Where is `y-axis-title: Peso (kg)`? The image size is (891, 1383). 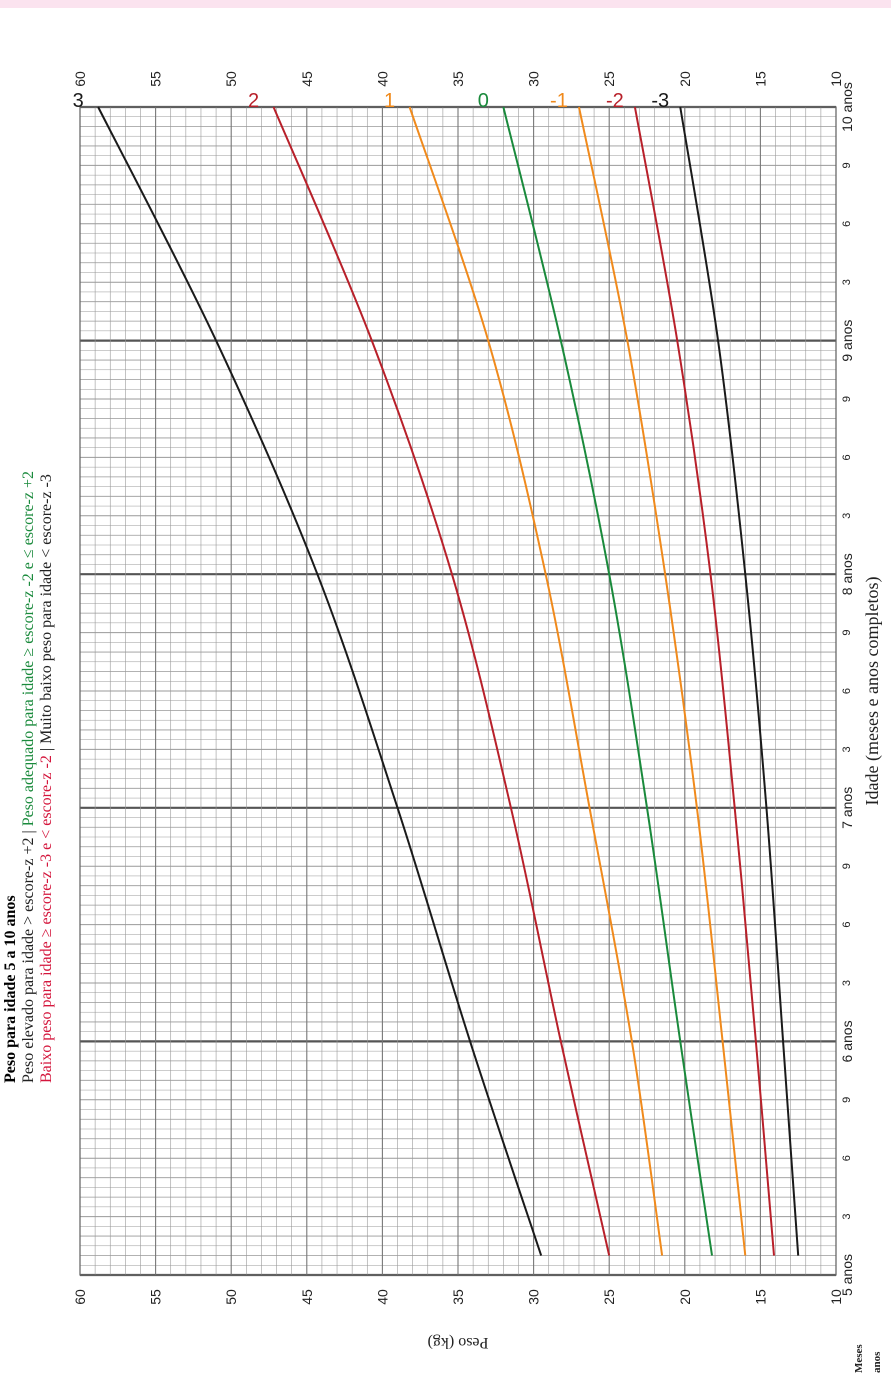 y-axis-title: Peso (kg) is located at coordinates (458, 1342).